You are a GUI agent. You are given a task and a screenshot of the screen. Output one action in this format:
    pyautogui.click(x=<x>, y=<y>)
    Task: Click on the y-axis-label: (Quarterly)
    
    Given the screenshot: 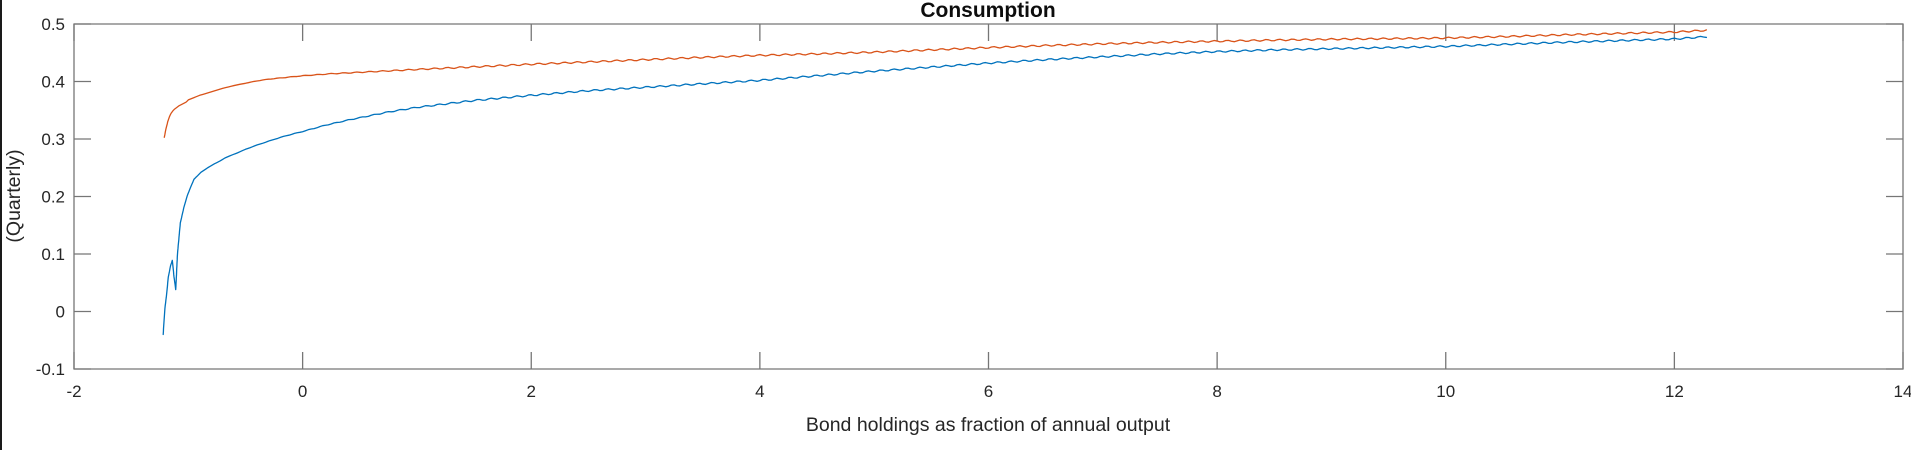 What is the action you would take?
    pyautogui.click(x=14, y=195)
    